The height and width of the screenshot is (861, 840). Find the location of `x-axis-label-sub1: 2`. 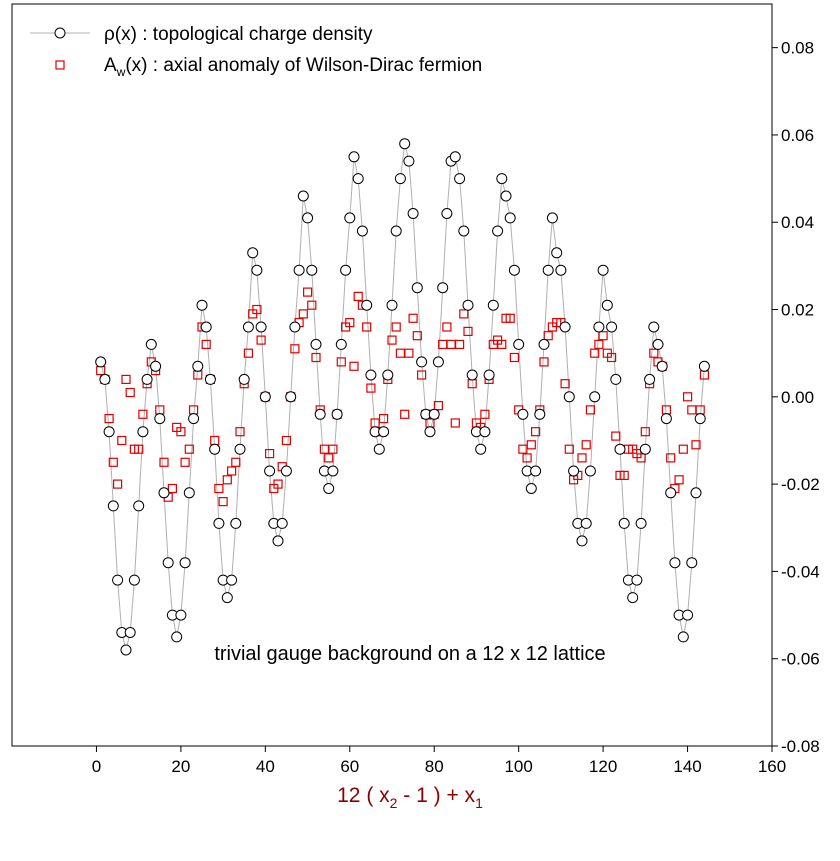

x-axis-label-sub1: 2 is located at coordinates (394, 803).